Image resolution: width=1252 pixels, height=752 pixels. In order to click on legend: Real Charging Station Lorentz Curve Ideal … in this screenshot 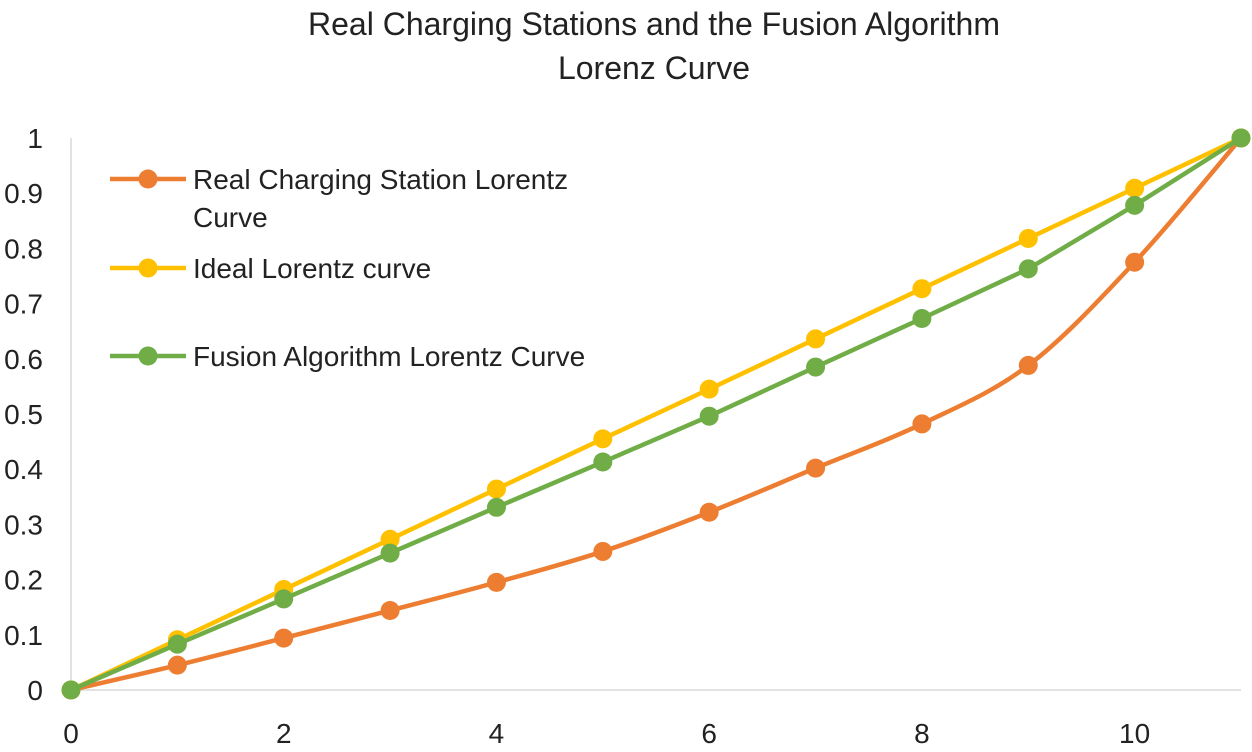, I will do `click(347, 268)`.